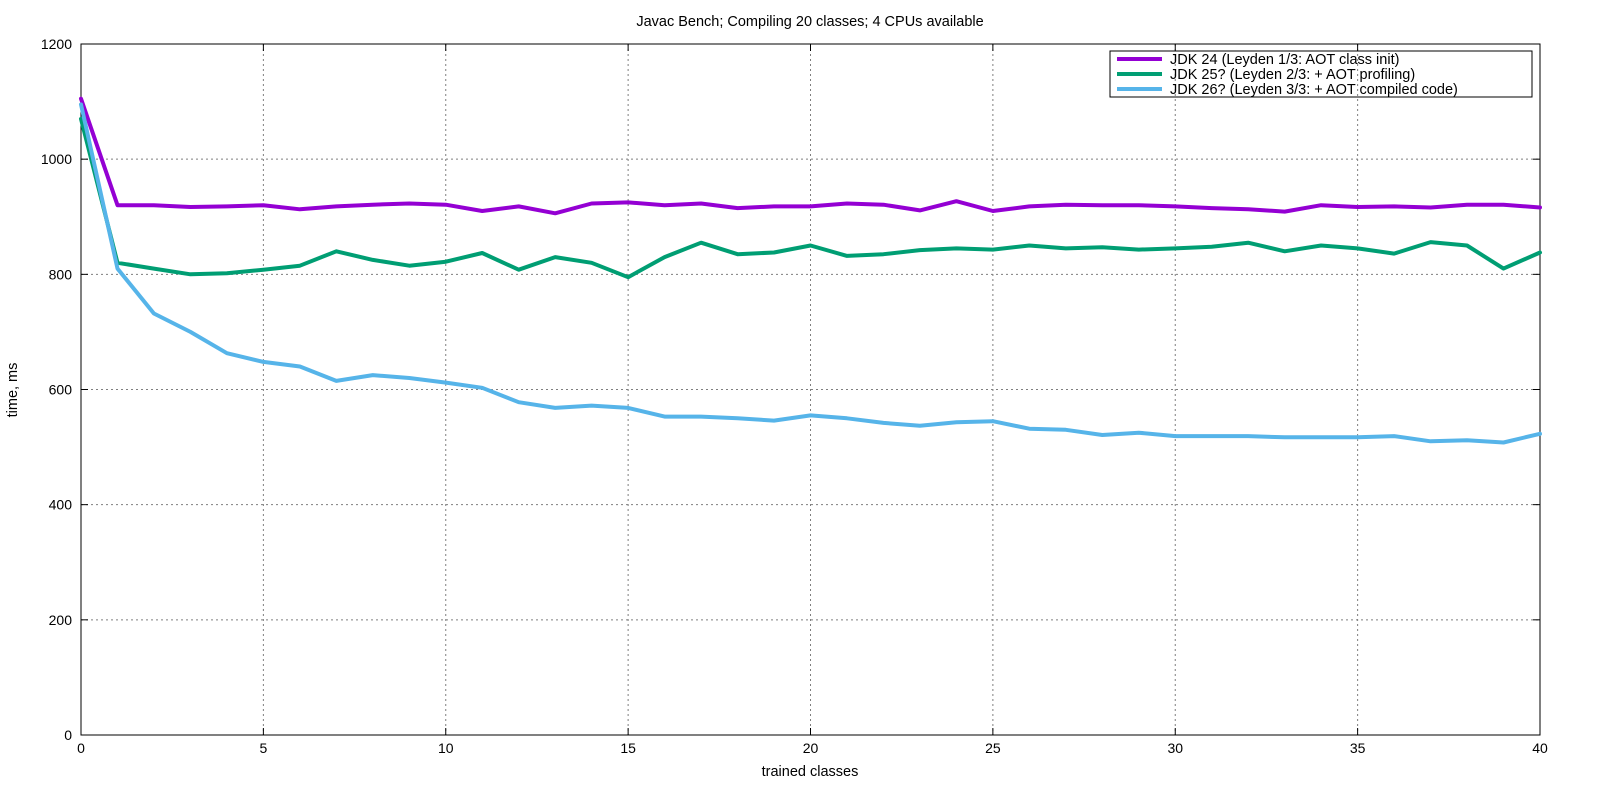  I want to click on x-tick-label: 15, so click(628, 748).